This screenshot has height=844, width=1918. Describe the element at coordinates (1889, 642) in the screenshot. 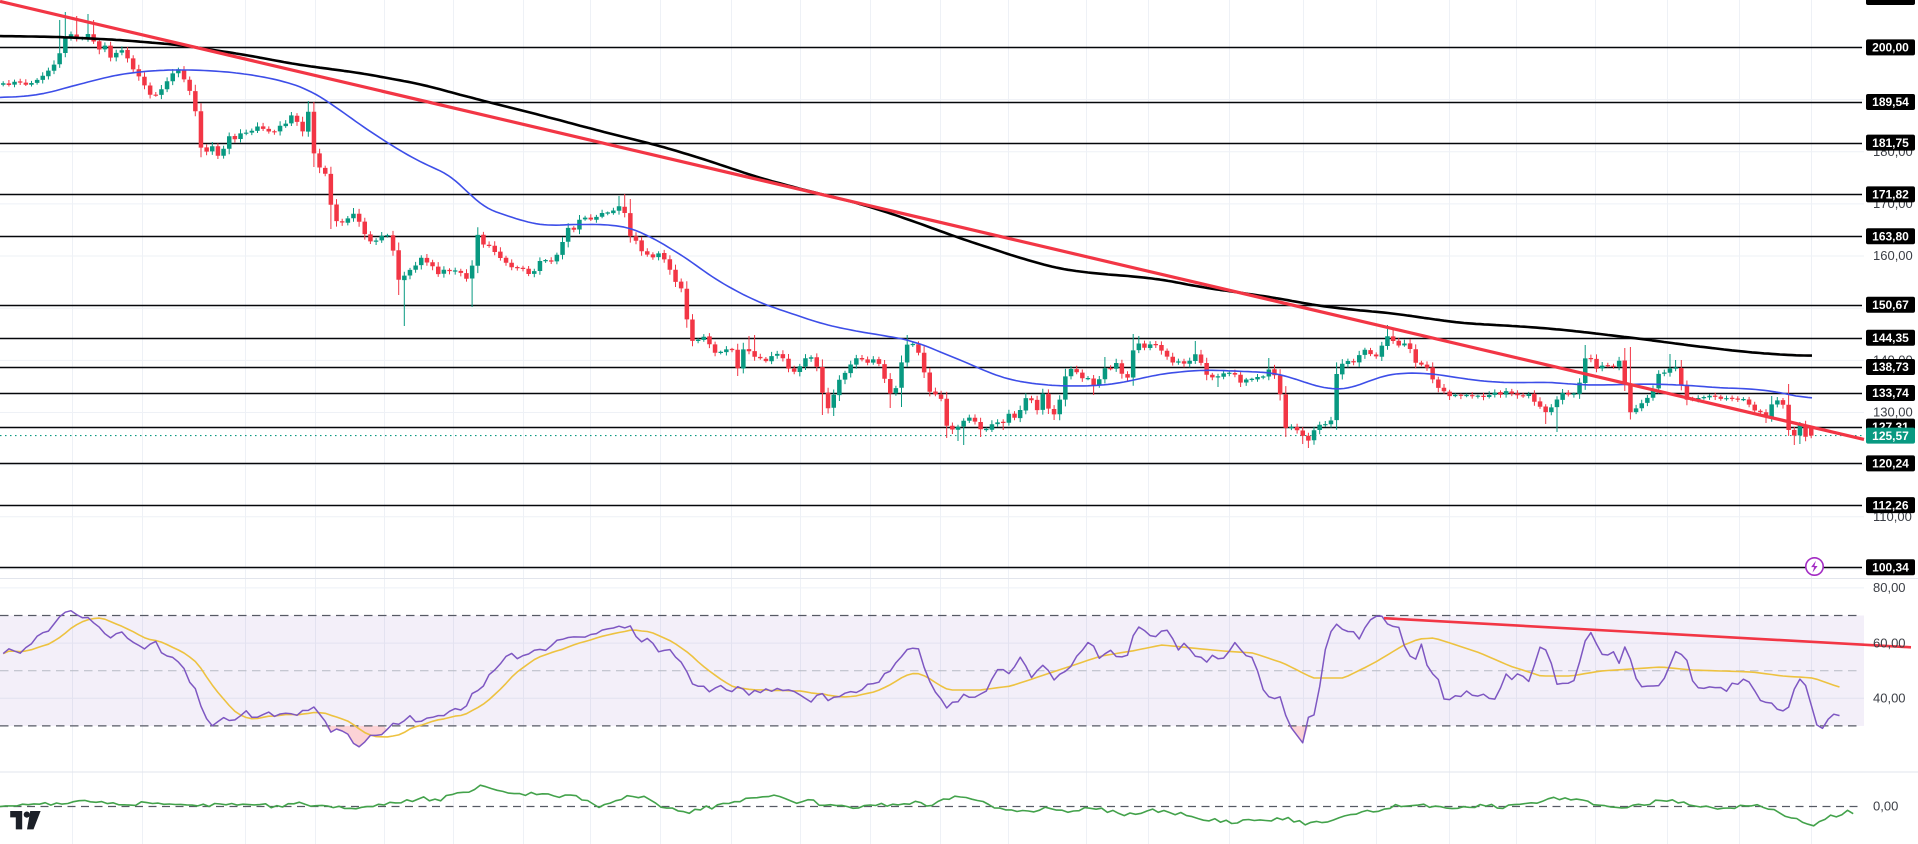

I see `svg-text: 60,00` at that location.